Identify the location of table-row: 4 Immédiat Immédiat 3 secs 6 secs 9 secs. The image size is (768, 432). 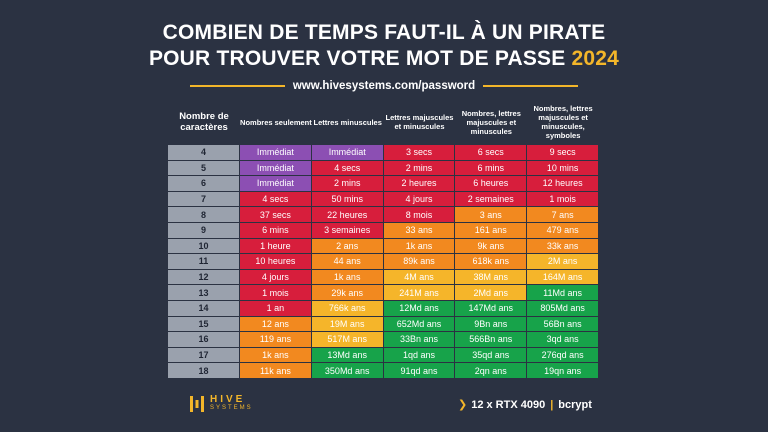
(383, 153).